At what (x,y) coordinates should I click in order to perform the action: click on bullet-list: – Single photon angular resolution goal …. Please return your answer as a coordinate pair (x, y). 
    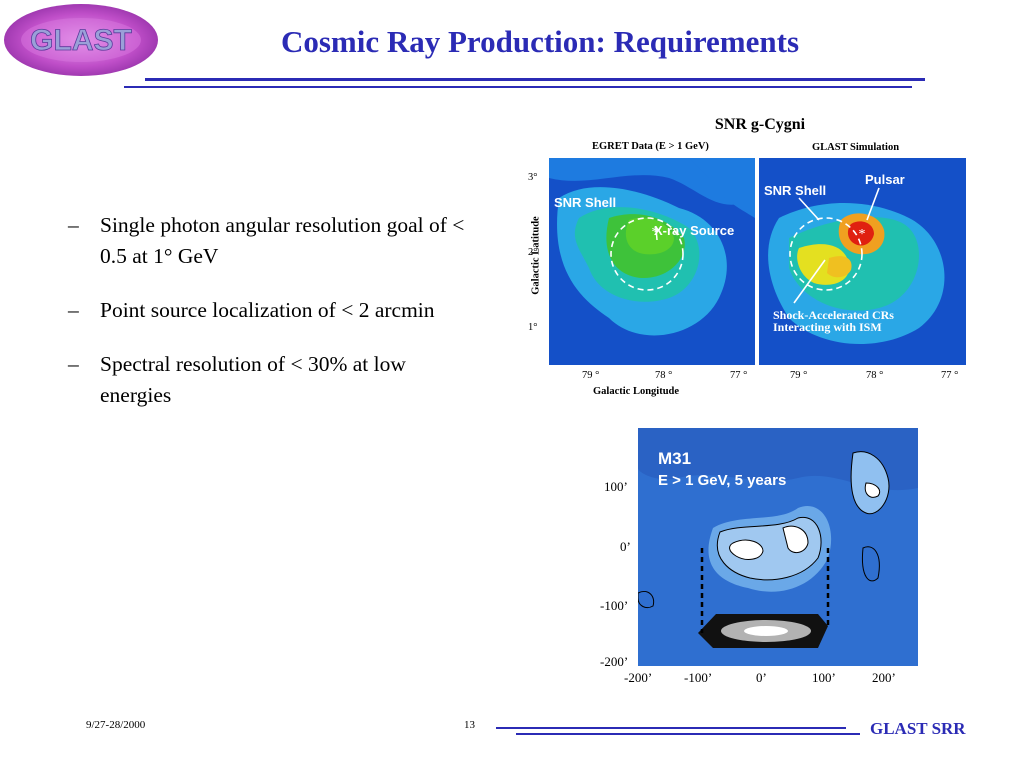
    Looking at the image, I should click on (268, 322).